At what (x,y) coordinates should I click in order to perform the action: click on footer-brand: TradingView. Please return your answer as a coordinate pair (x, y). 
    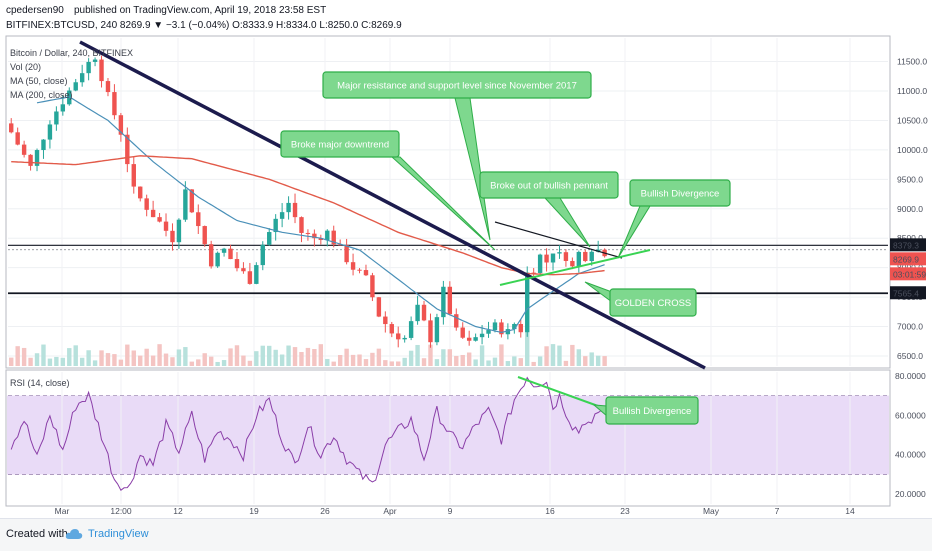
    Looking at the image, I should click on (118, 534).